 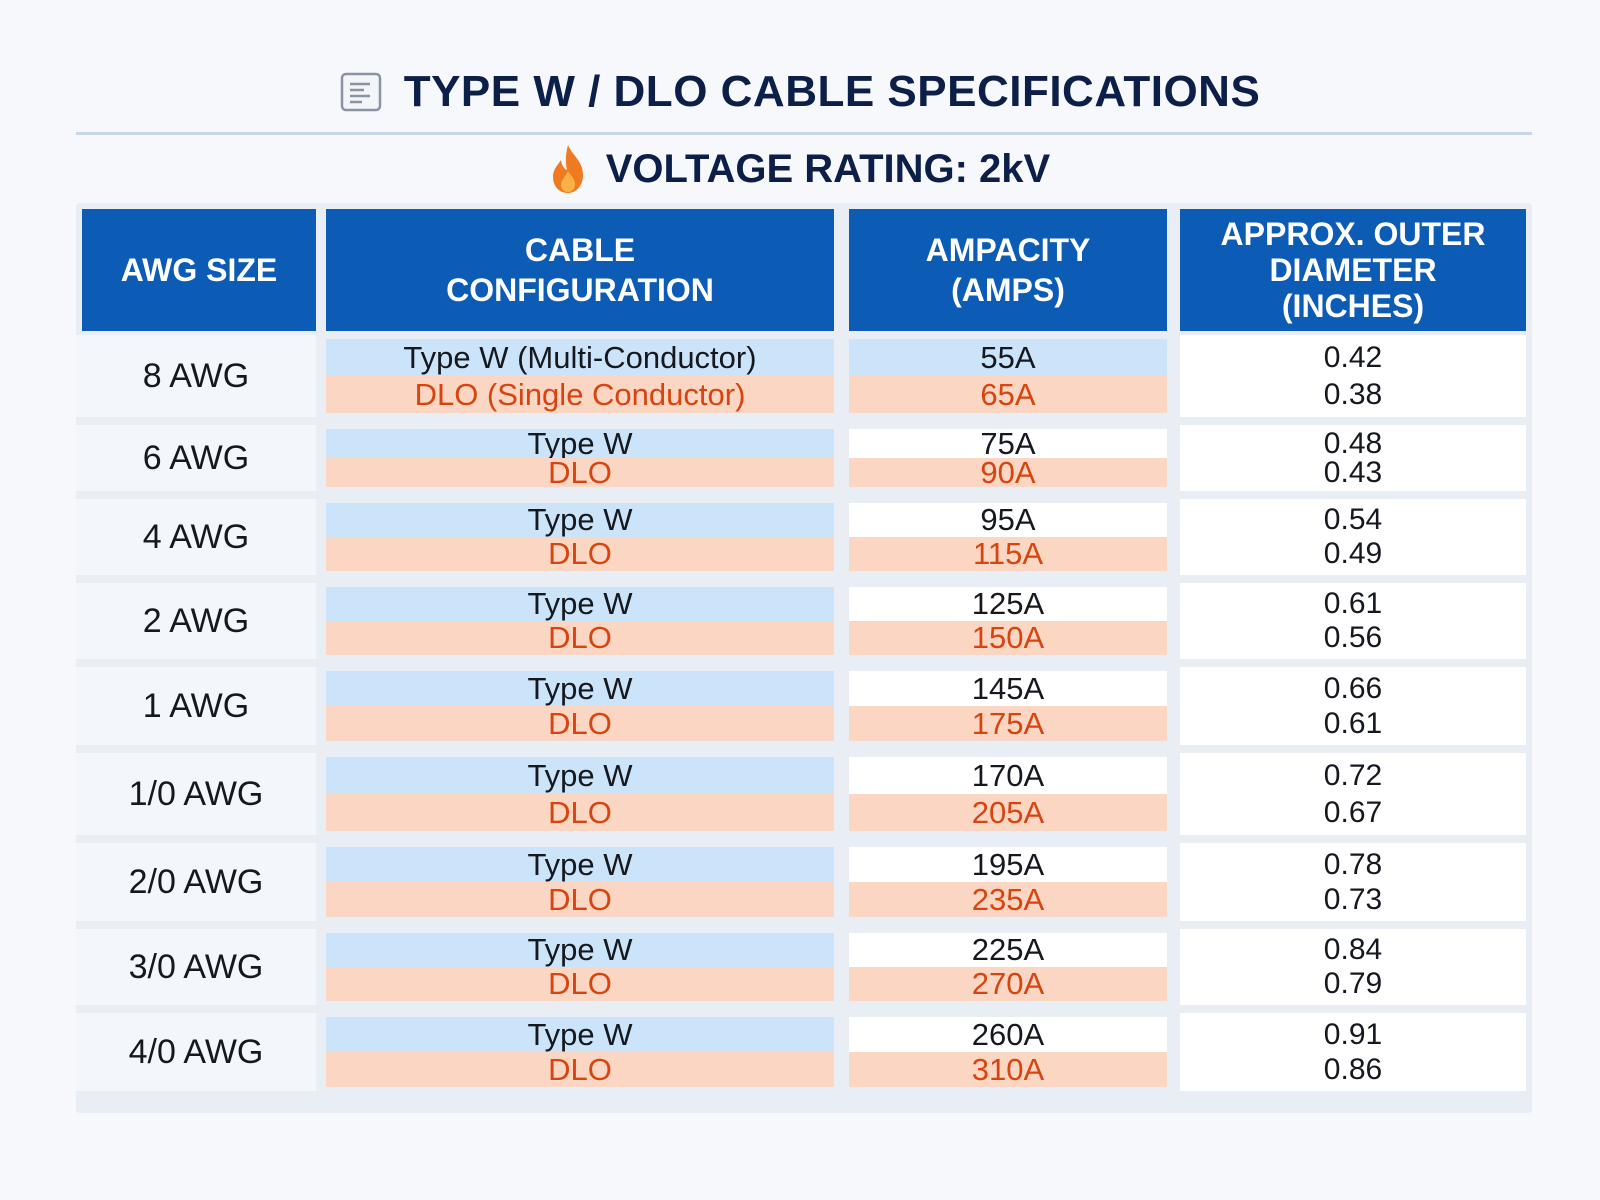 I want to click on od-dlo-value: 0.43, so click(x=1353, y=472).